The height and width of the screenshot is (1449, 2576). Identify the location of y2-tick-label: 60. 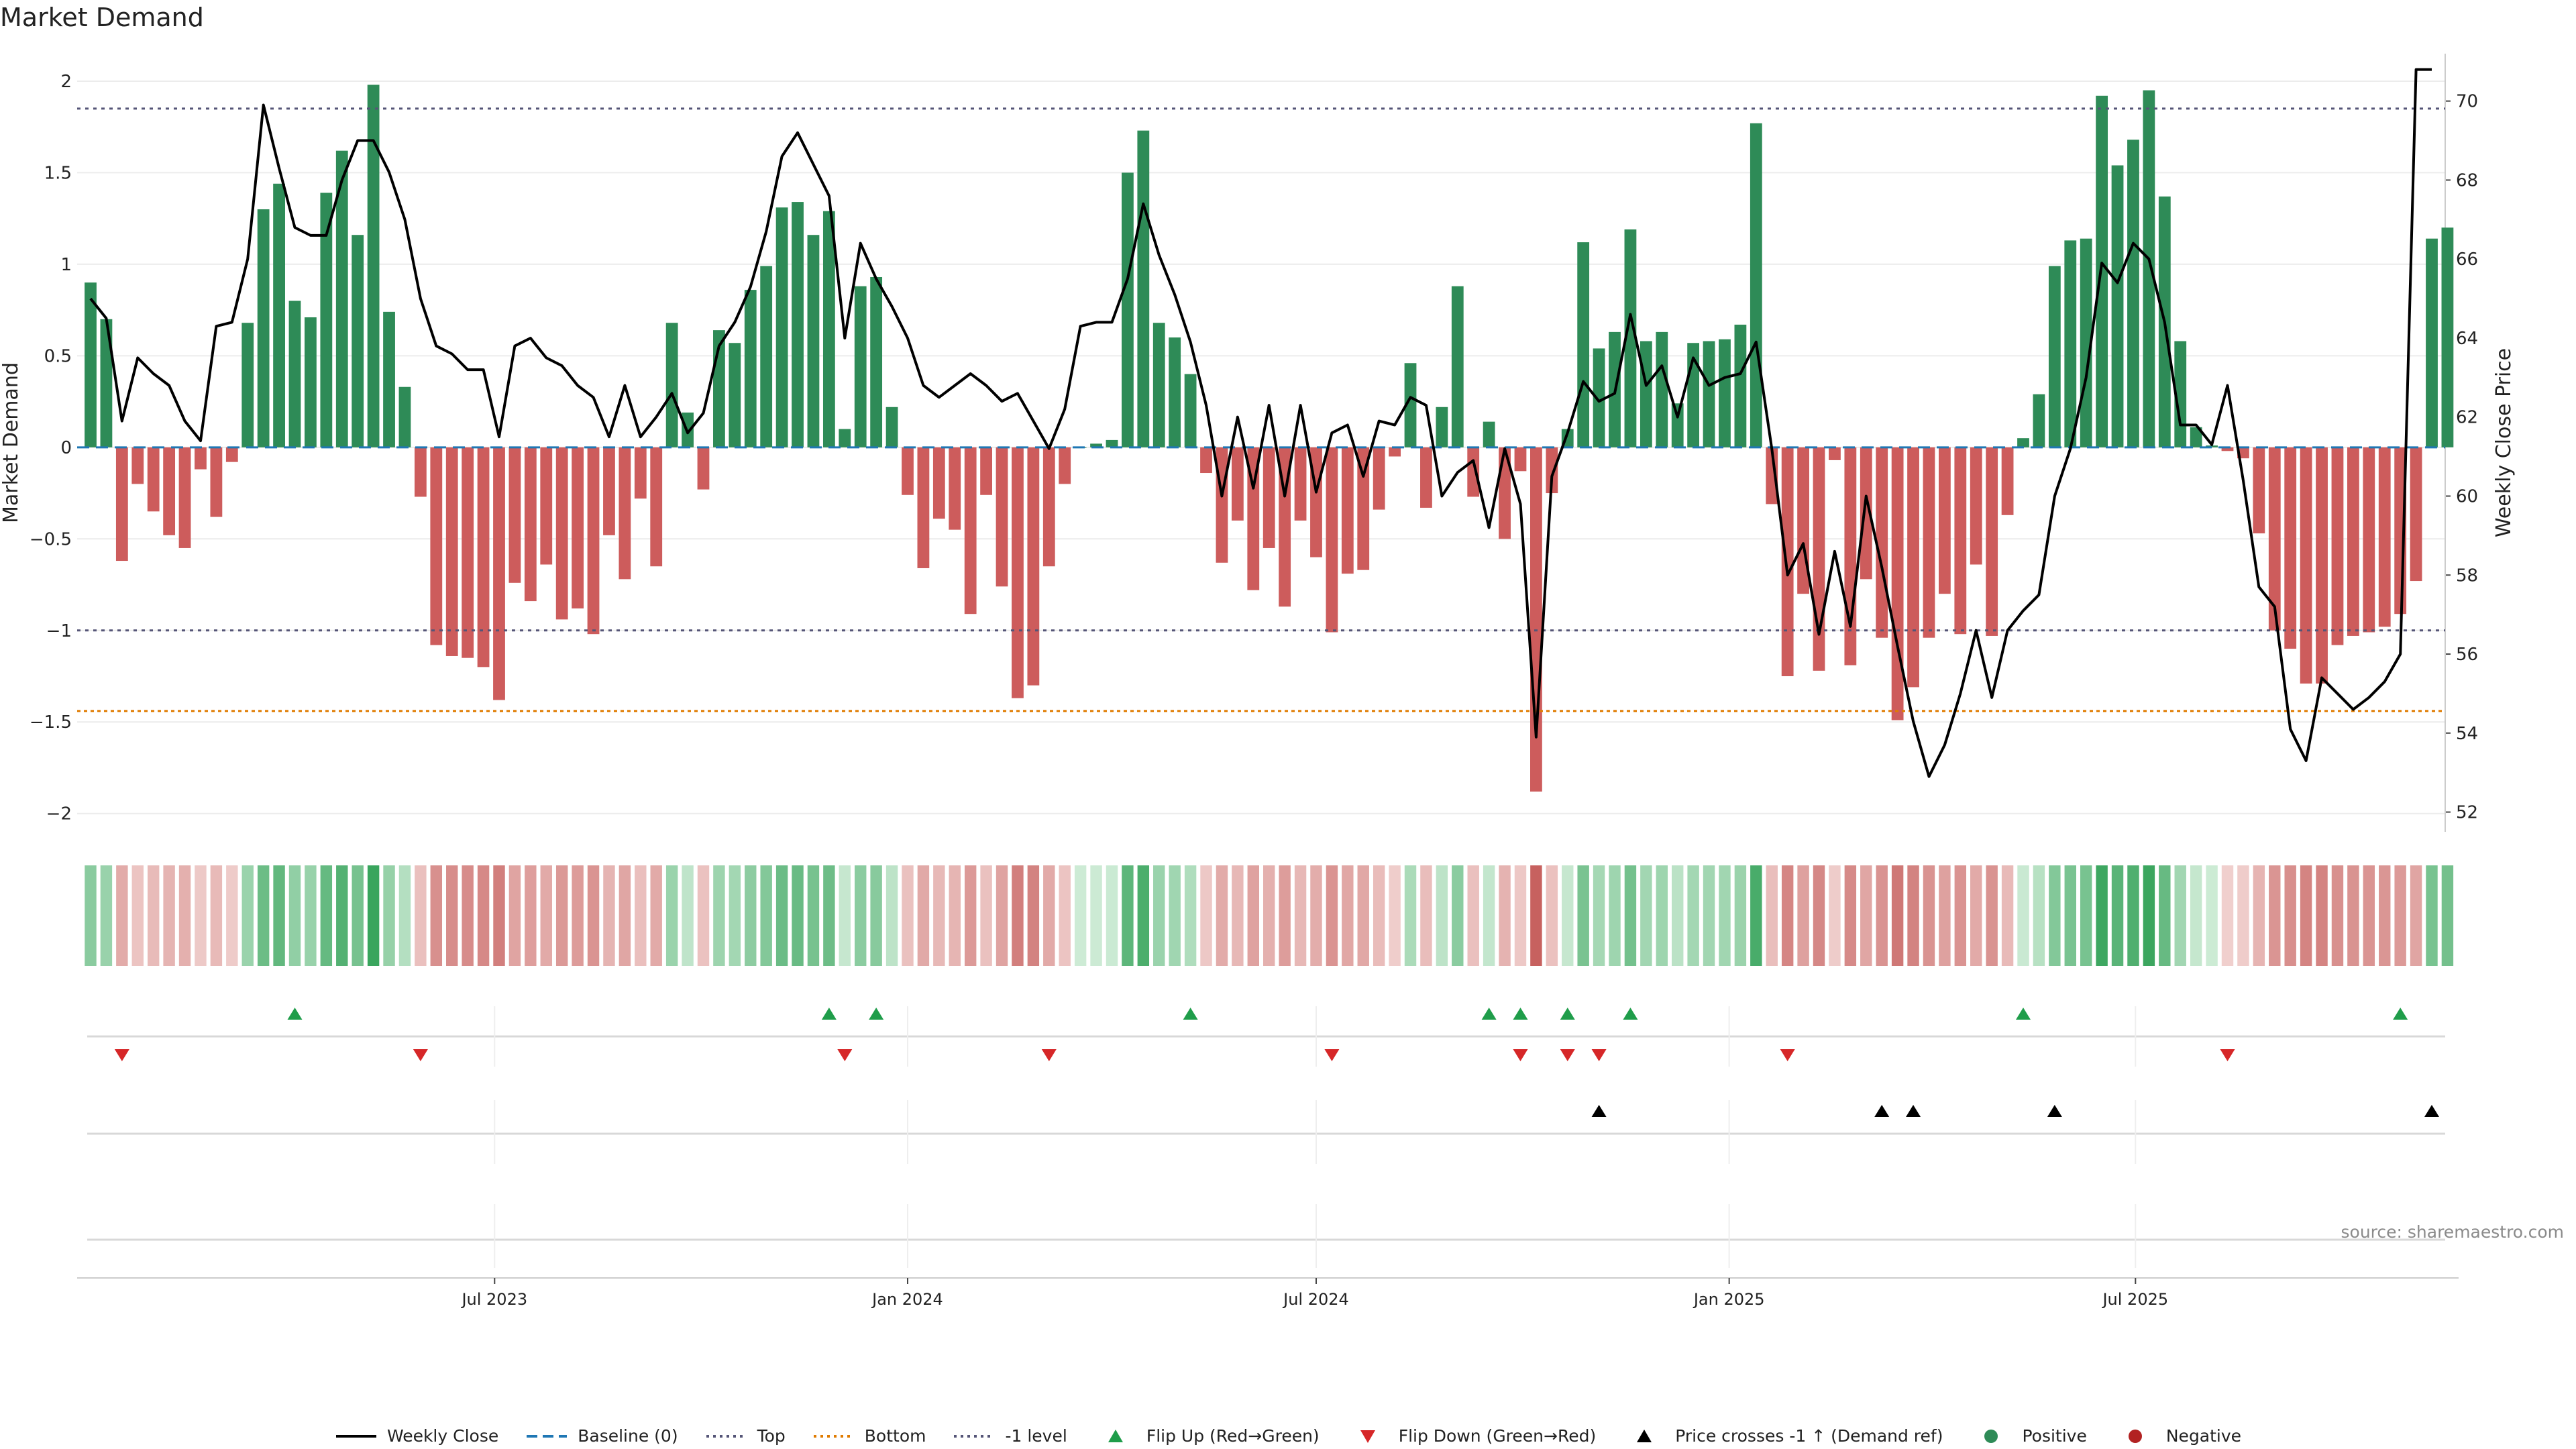
(2467, 496).